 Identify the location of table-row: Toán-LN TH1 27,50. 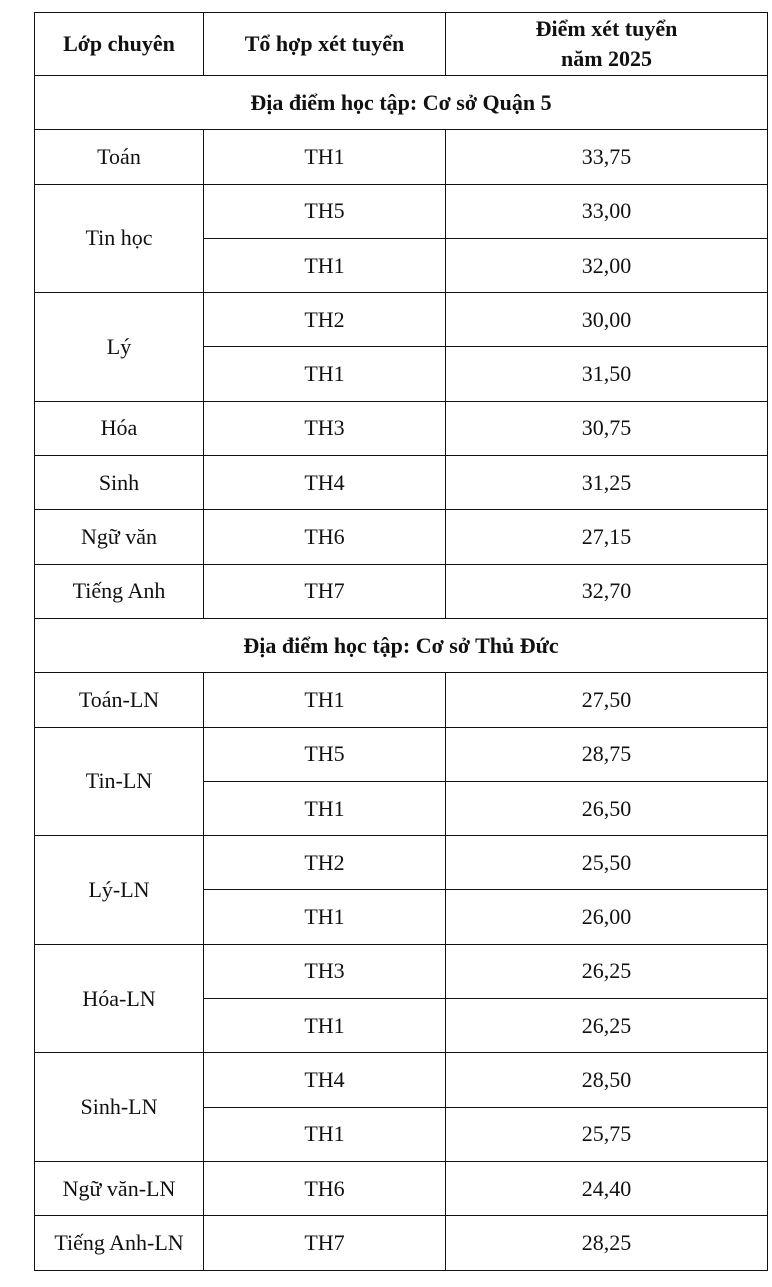
(401, 700).